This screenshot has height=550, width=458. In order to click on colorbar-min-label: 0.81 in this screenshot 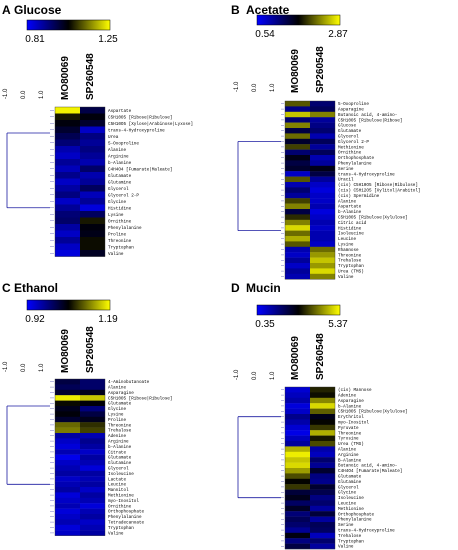, I will do `click(35, 39)`.